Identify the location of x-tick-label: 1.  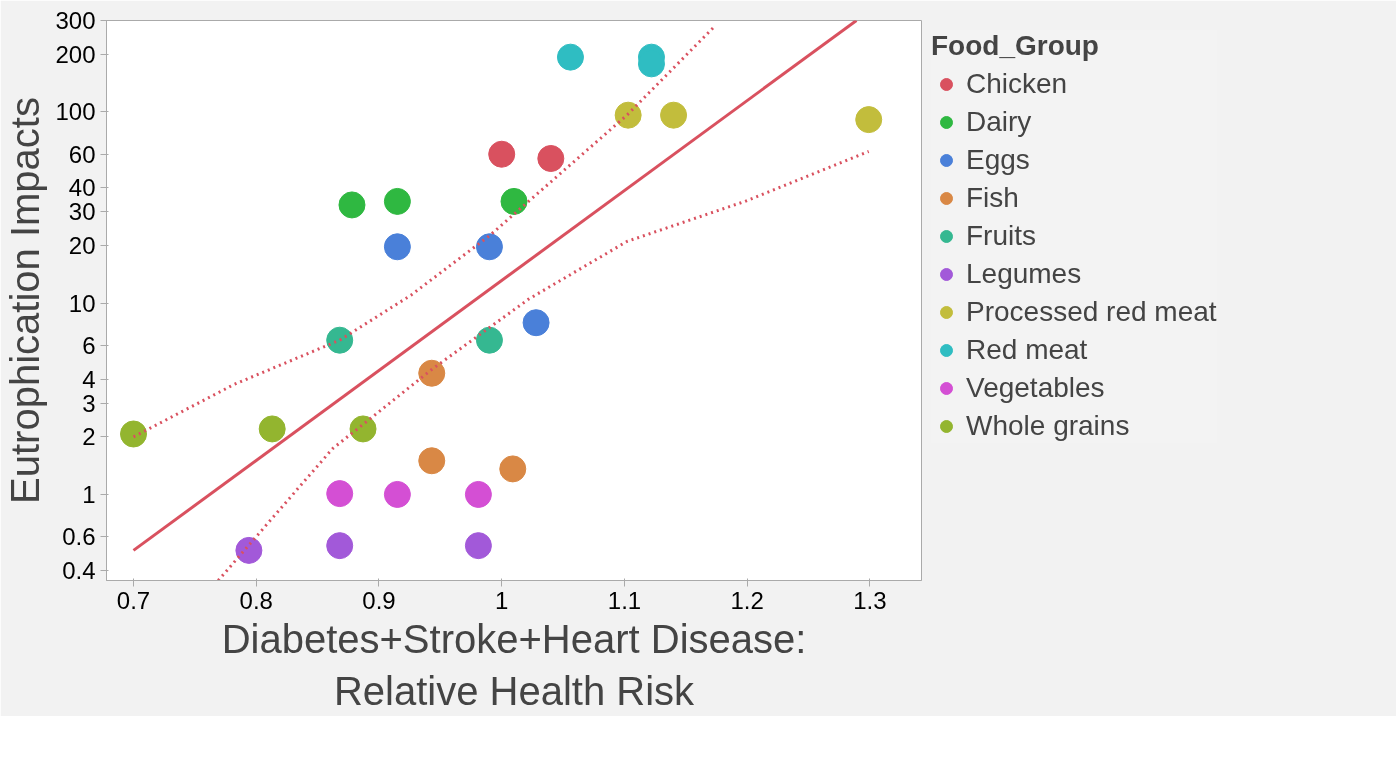
(502, 600).